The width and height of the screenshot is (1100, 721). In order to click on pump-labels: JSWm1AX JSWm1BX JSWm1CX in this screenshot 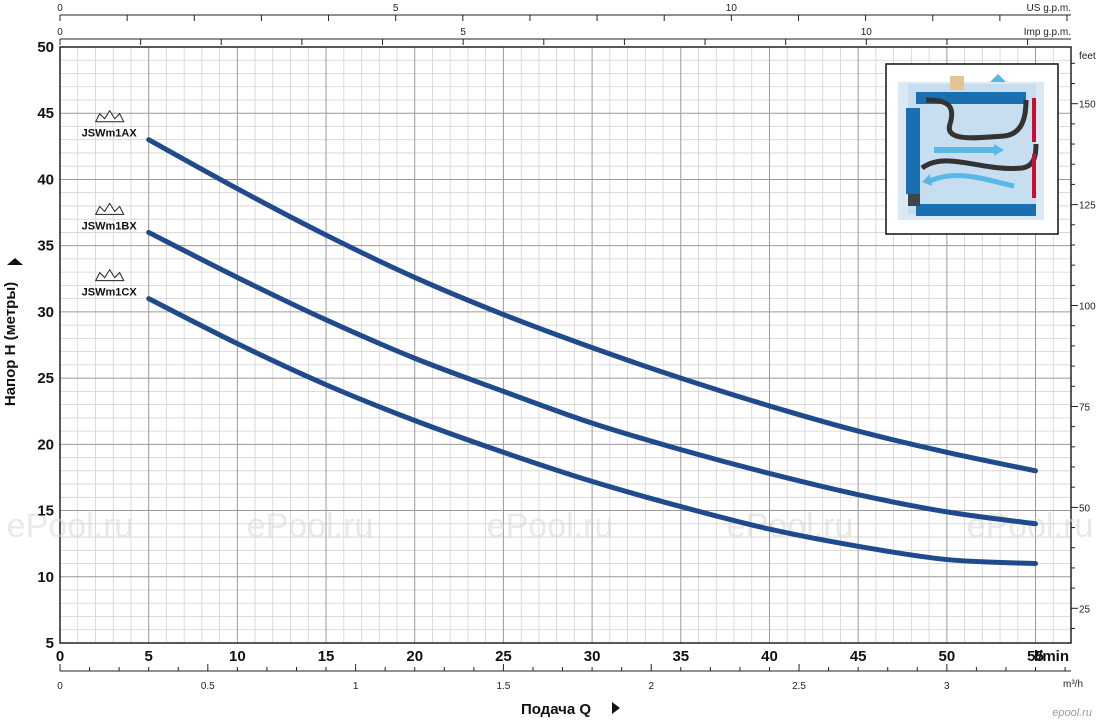, I will do `click(110, 204)`.